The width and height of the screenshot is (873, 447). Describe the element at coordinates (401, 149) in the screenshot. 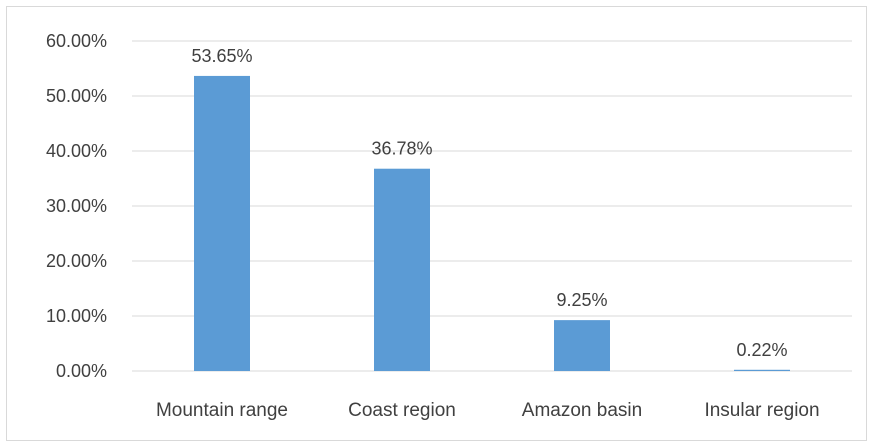

I see `data-label: 36.78%` at that location.